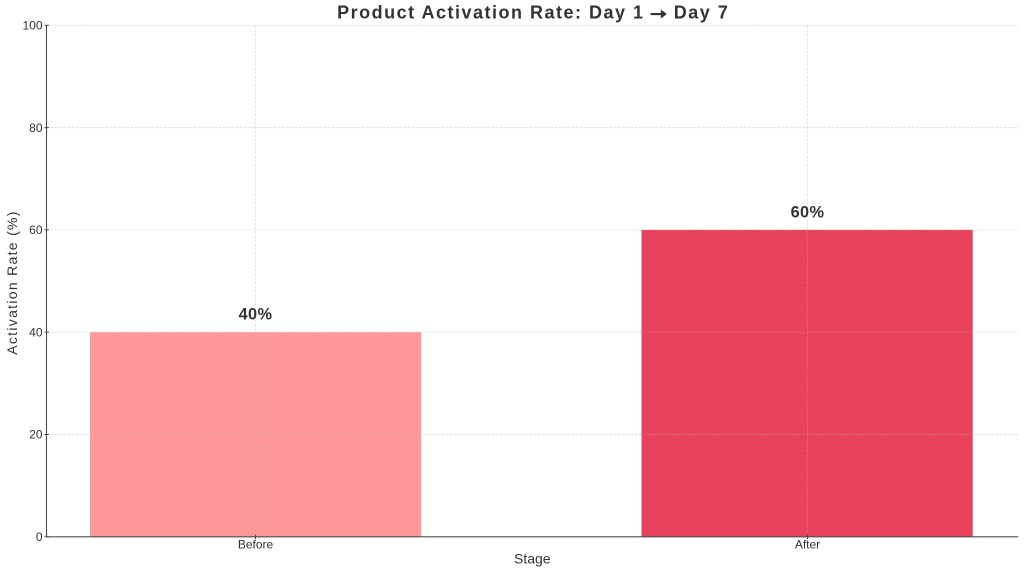 The width and height of the screenshot is (1024, 573). I want to click on svg-text: 40%, so click(256, 315).